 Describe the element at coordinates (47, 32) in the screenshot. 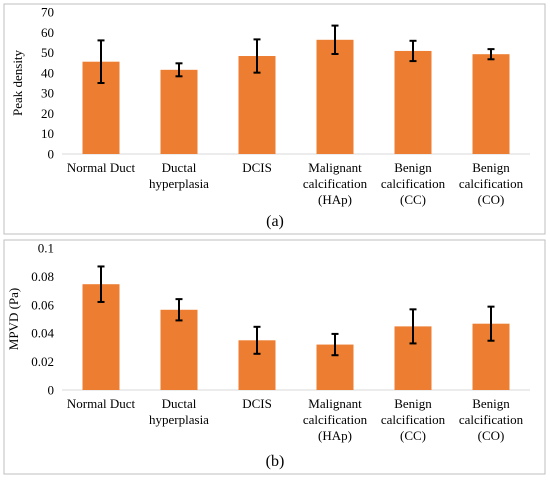

I see `y-tick-label: 60` at that location.